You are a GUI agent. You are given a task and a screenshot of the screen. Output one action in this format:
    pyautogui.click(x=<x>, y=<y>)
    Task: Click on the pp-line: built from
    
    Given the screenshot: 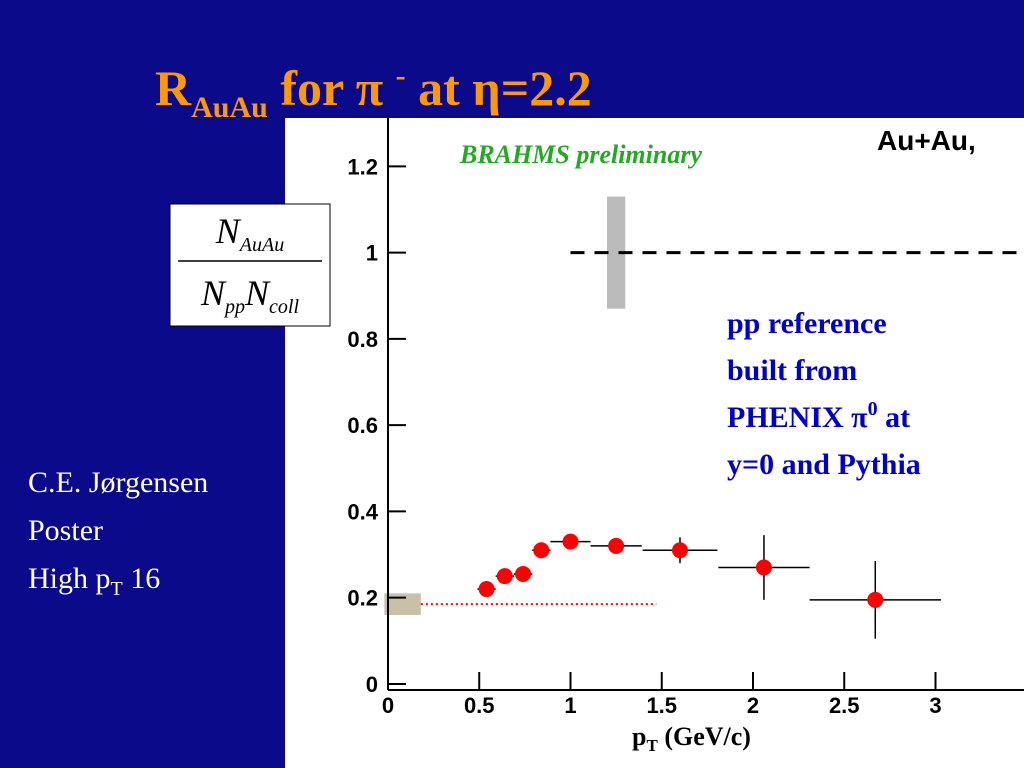 What is the action you would take?
    pyautogui.click(x=792, y=370)
    